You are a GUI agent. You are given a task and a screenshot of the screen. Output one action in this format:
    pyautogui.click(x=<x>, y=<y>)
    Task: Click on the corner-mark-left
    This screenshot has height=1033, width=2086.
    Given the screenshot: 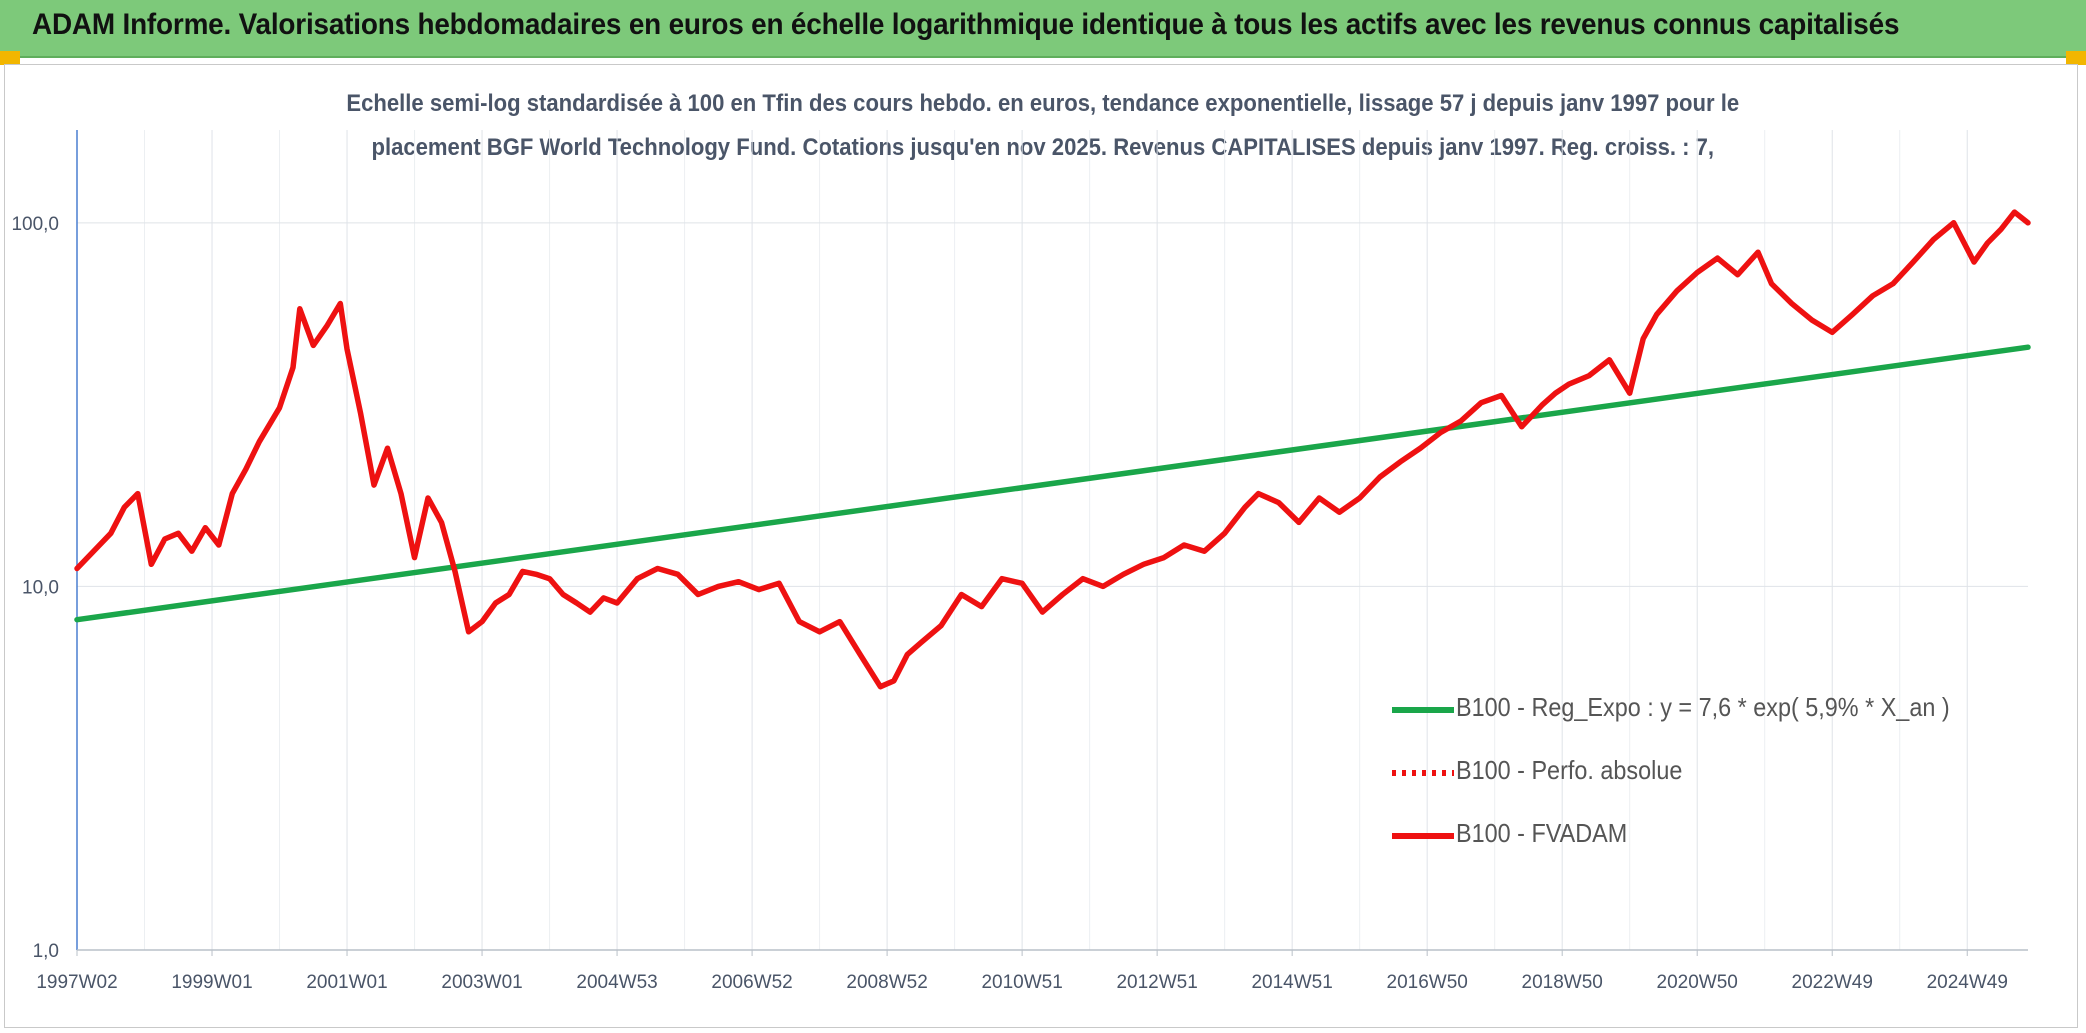 What is the action you would take?
    pyautogui.click(x=10, y=58)
    